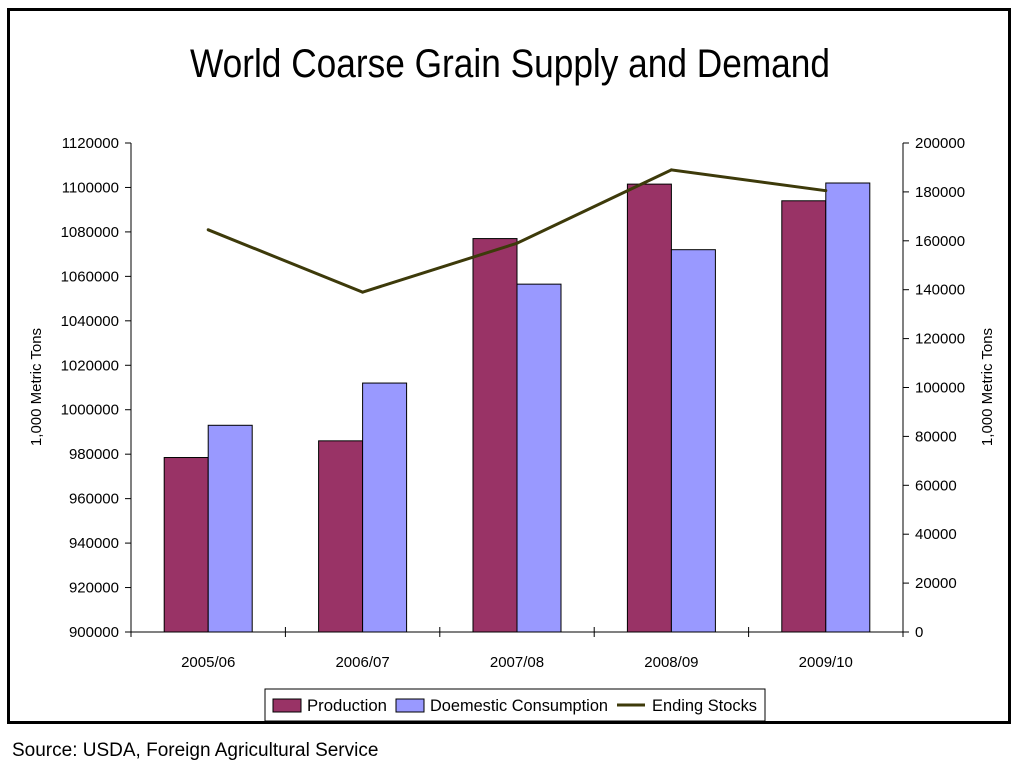 This screenshot has width=1024, height=768. I want to click on left-tick-label-8: 1060000, so click(90, 276).